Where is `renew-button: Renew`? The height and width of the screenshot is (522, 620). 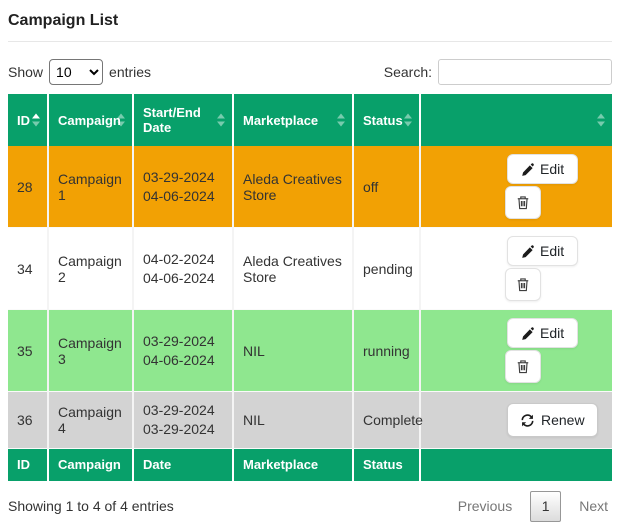
renew-button: Renew is located at coordinates (552, 420).